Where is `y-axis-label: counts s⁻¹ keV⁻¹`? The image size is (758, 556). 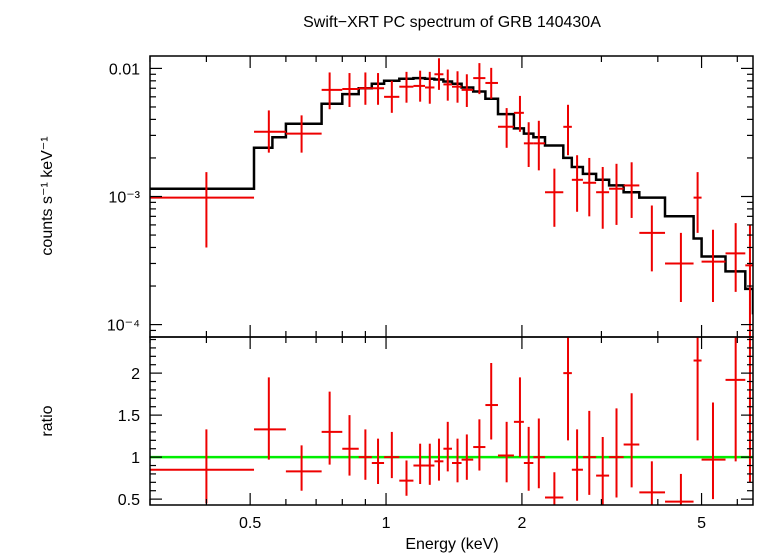 y-axis-label: counts s⁻¹ keV⁻¹ is located at coordinates (47, 195).